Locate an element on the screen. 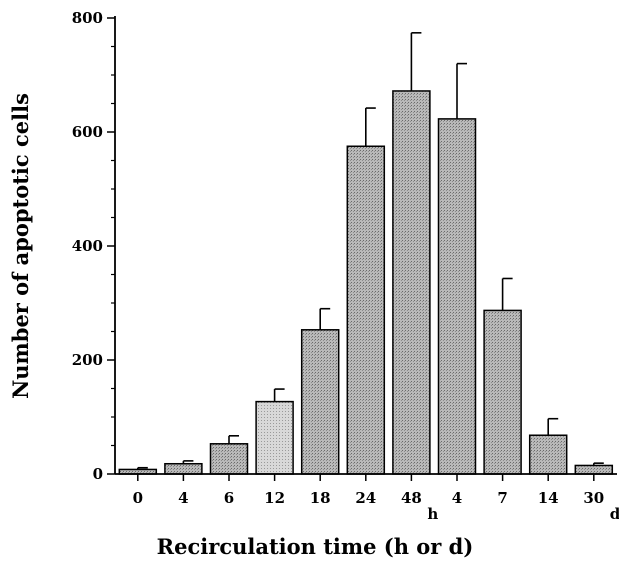  x-tick-label-3: 12 is located at coordinates (274, 498).